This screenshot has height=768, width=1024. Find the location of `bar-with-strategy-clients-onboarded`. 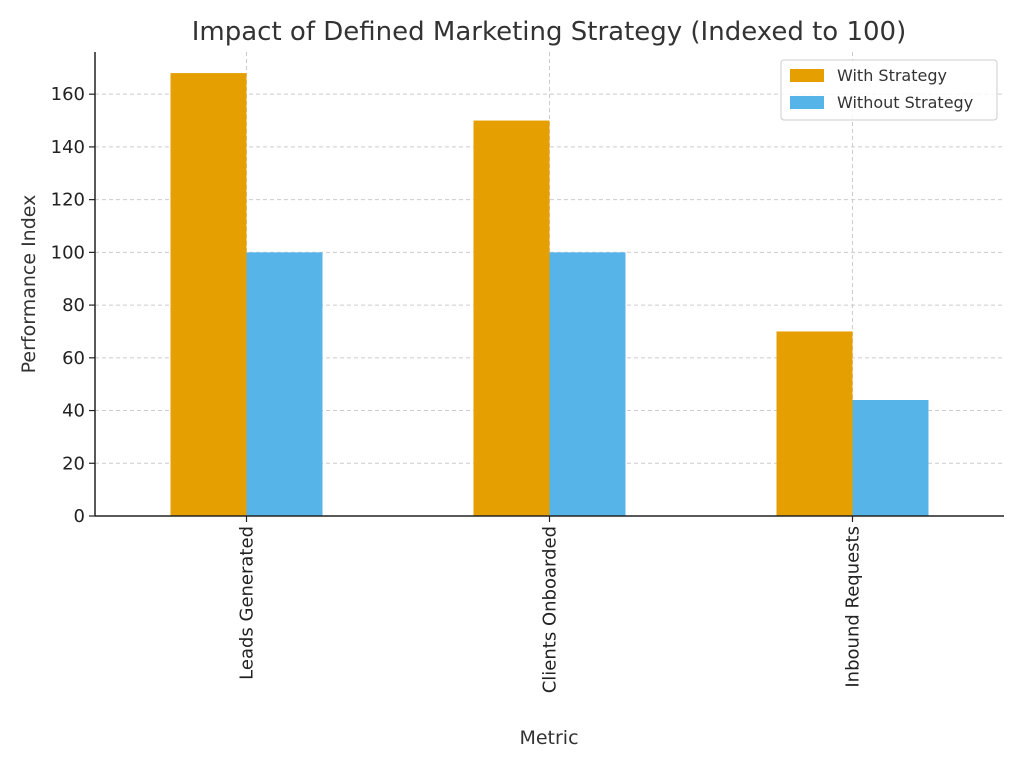

bar-with-strategy-clients-onboarded is located at coordinates (511, 318).